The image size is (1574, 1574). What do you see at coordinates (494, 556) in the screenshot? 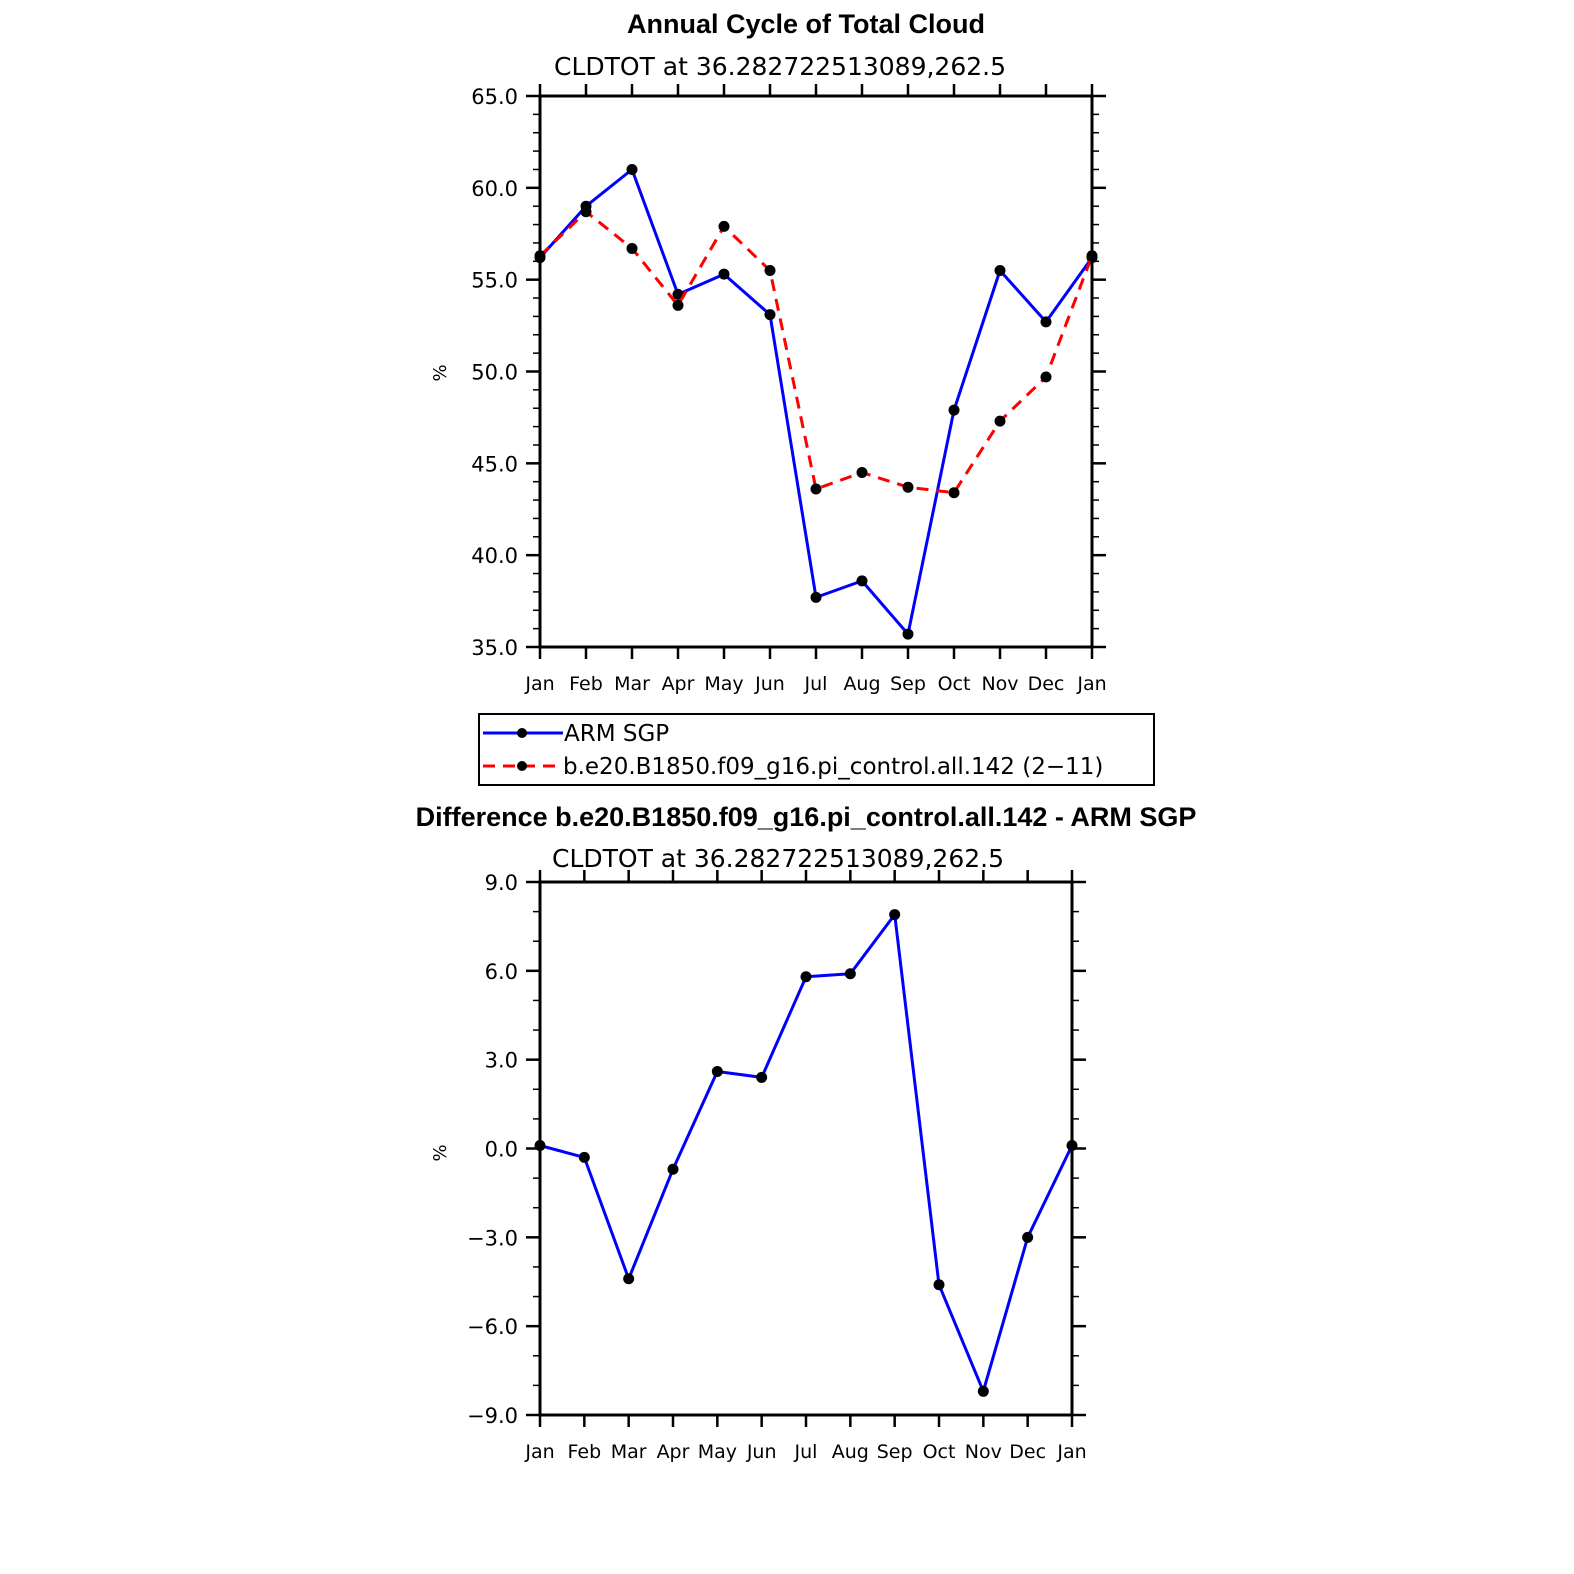
I see `y-tick-label: 40.0` at bounding box center [494, 556].